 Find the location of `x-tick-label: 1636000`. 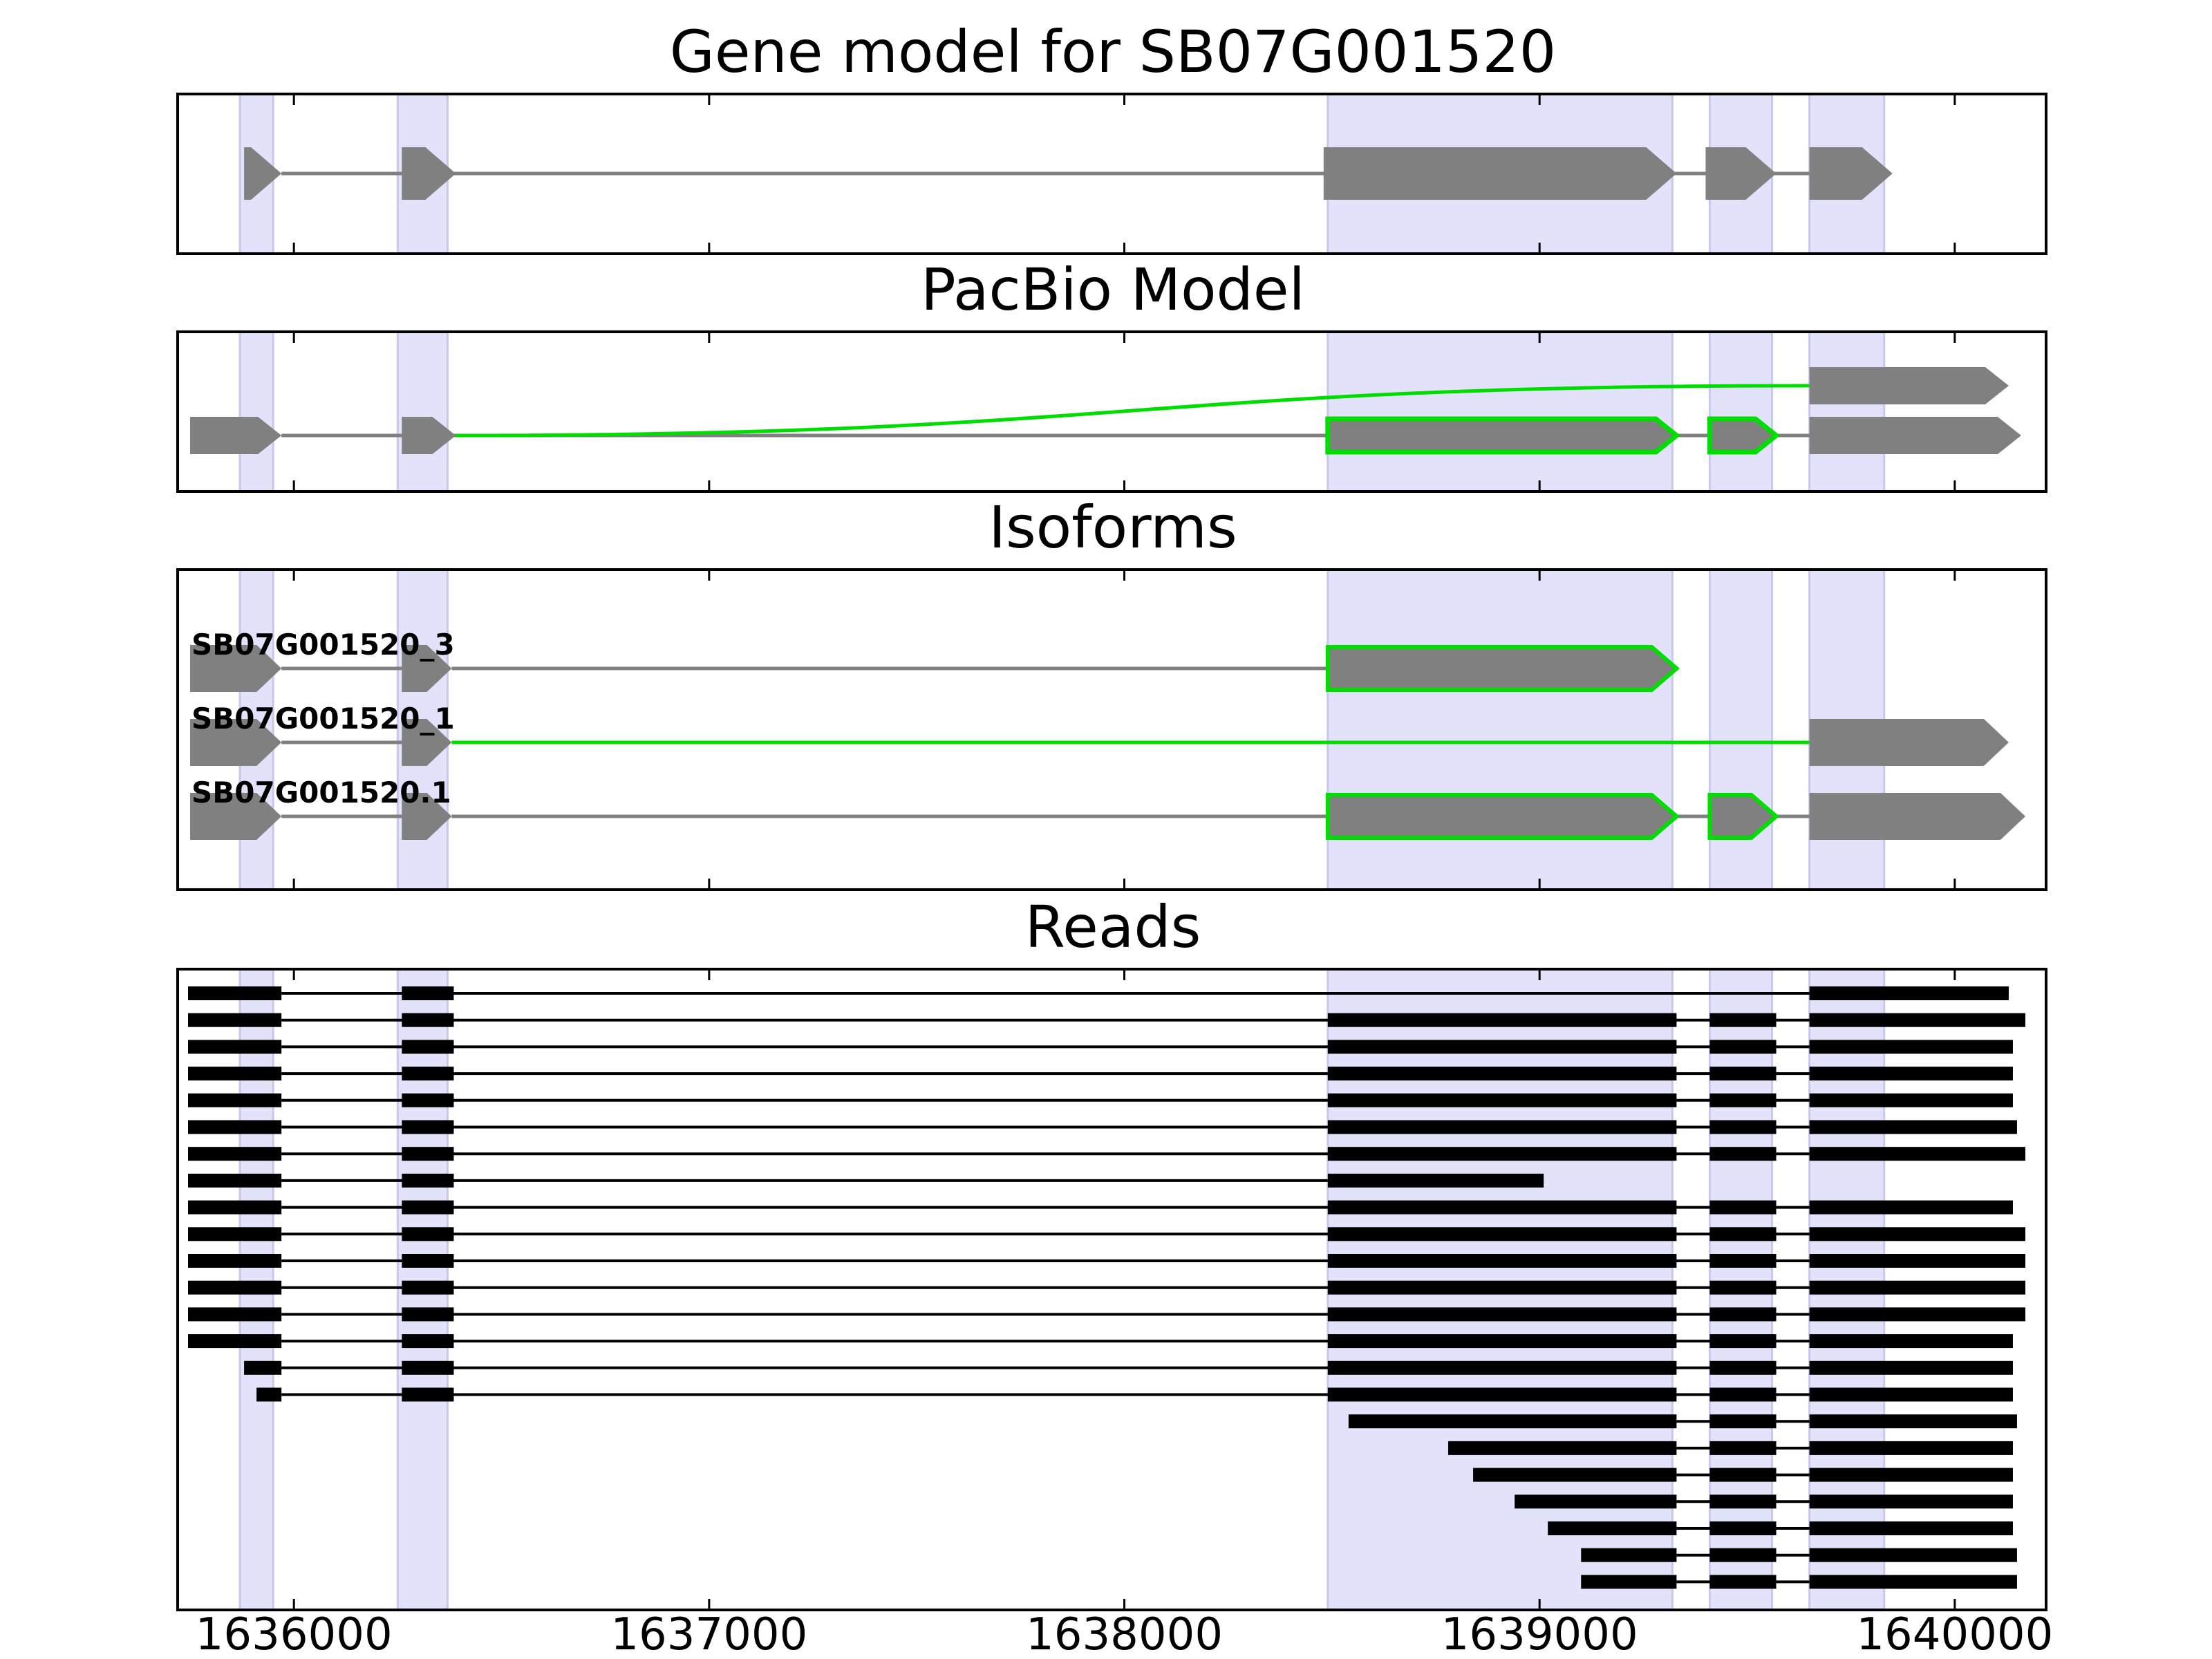

x-tick-label: 1636000 is located at coordinates (294, 1634).